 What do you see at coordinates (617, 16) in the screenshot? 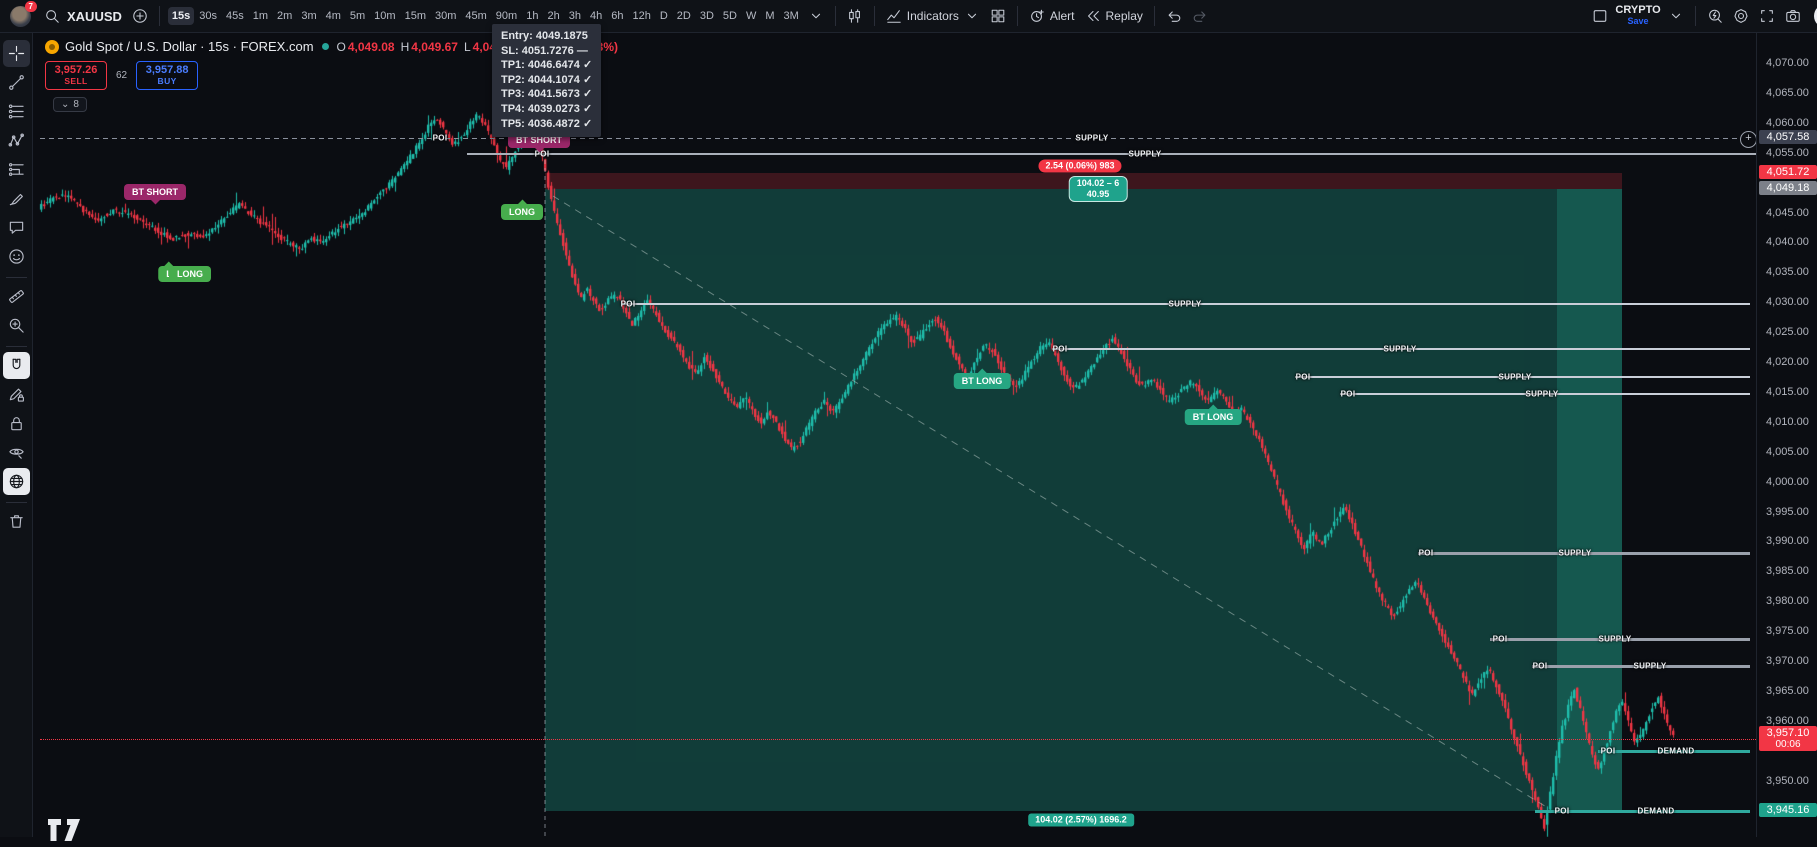
I see `timeframe-6h: 6h` at bounding box center [617, 16].